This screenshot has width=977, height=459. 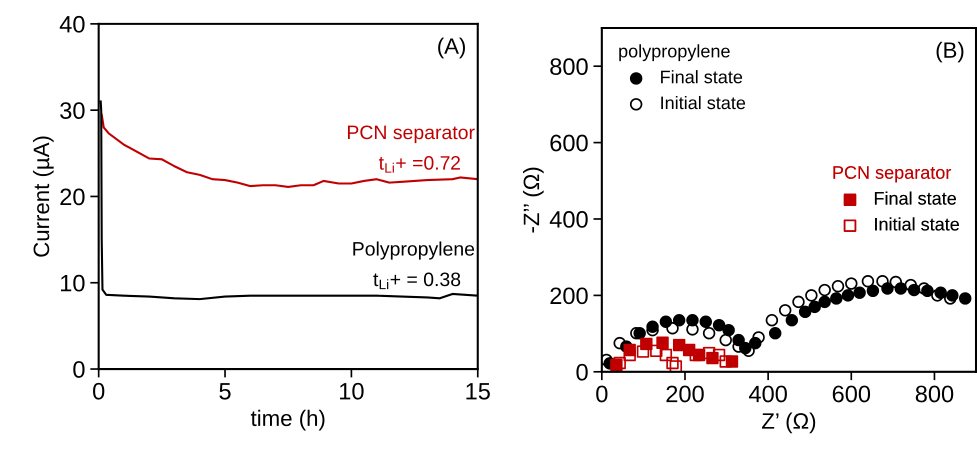 What do you see at coordinates (569, 143) in the screenshot?
I see `y-tick-label: 600` at bounding box center [569, 143].